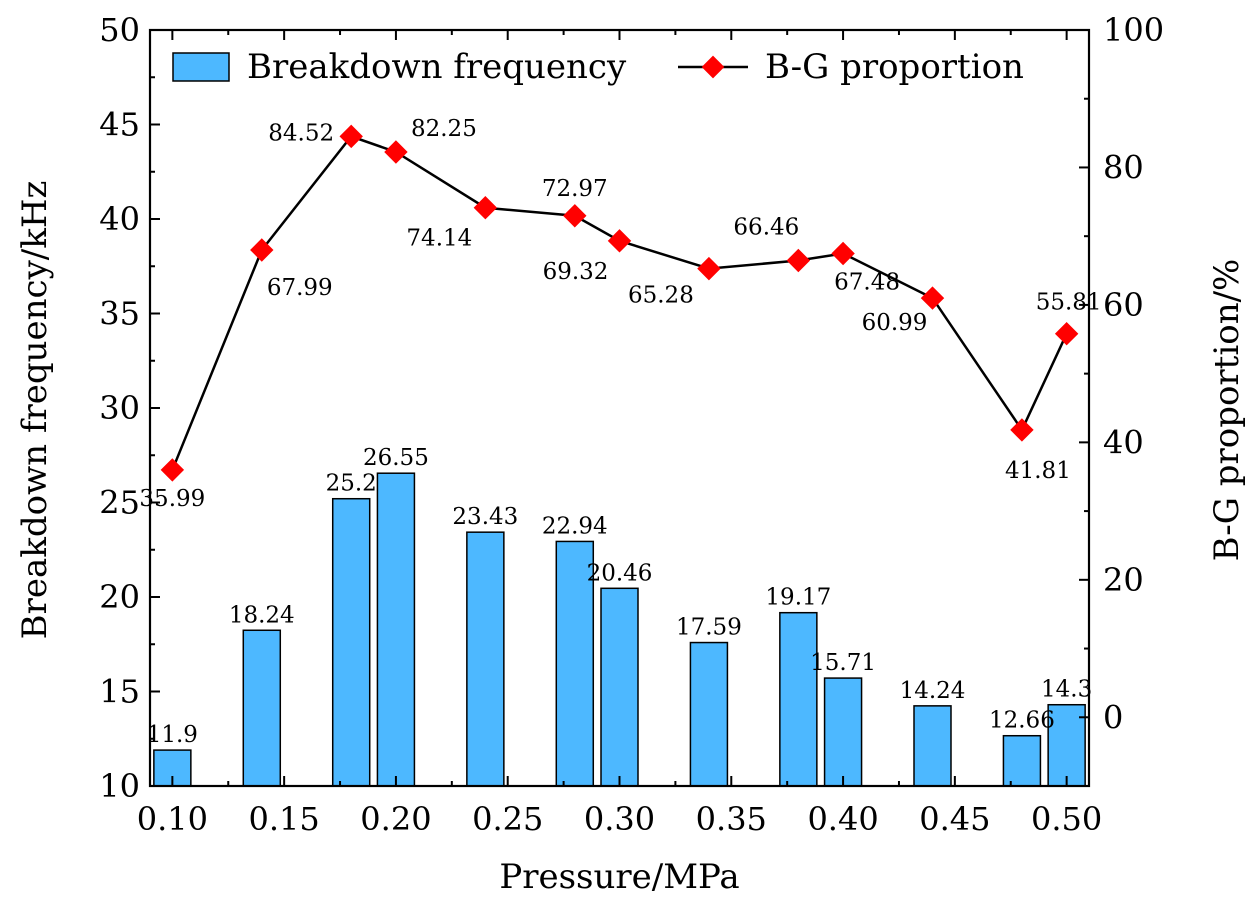  What do you see at coordinates (439, 239) in the screenshot?
I see `line-data-label: 74.14` at bounding box center [439, 239].